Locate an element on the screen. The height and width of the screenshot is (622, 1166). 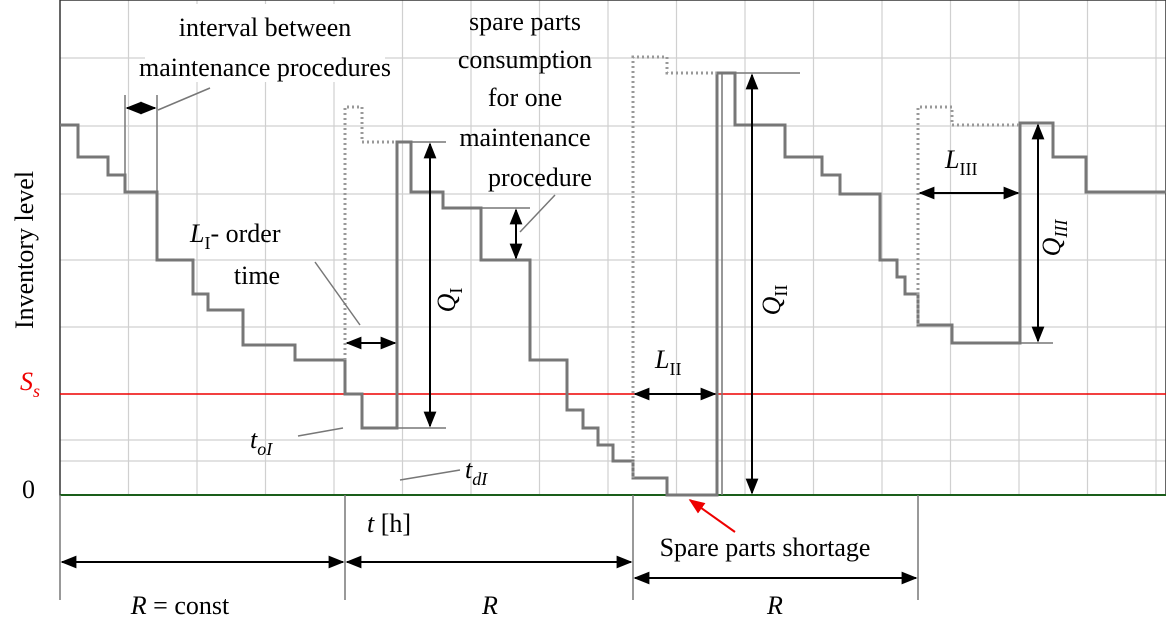
period-marks is located at coordinates (489, 547).